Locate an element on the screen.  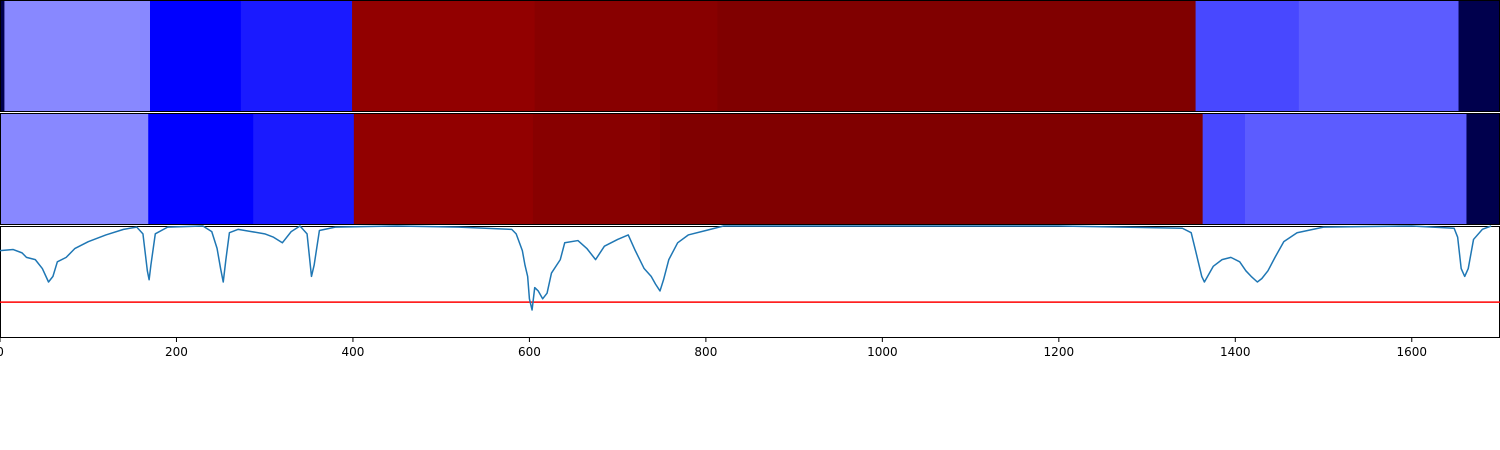
x-tick-label-800: 800 is located at coordinates (705, 352).